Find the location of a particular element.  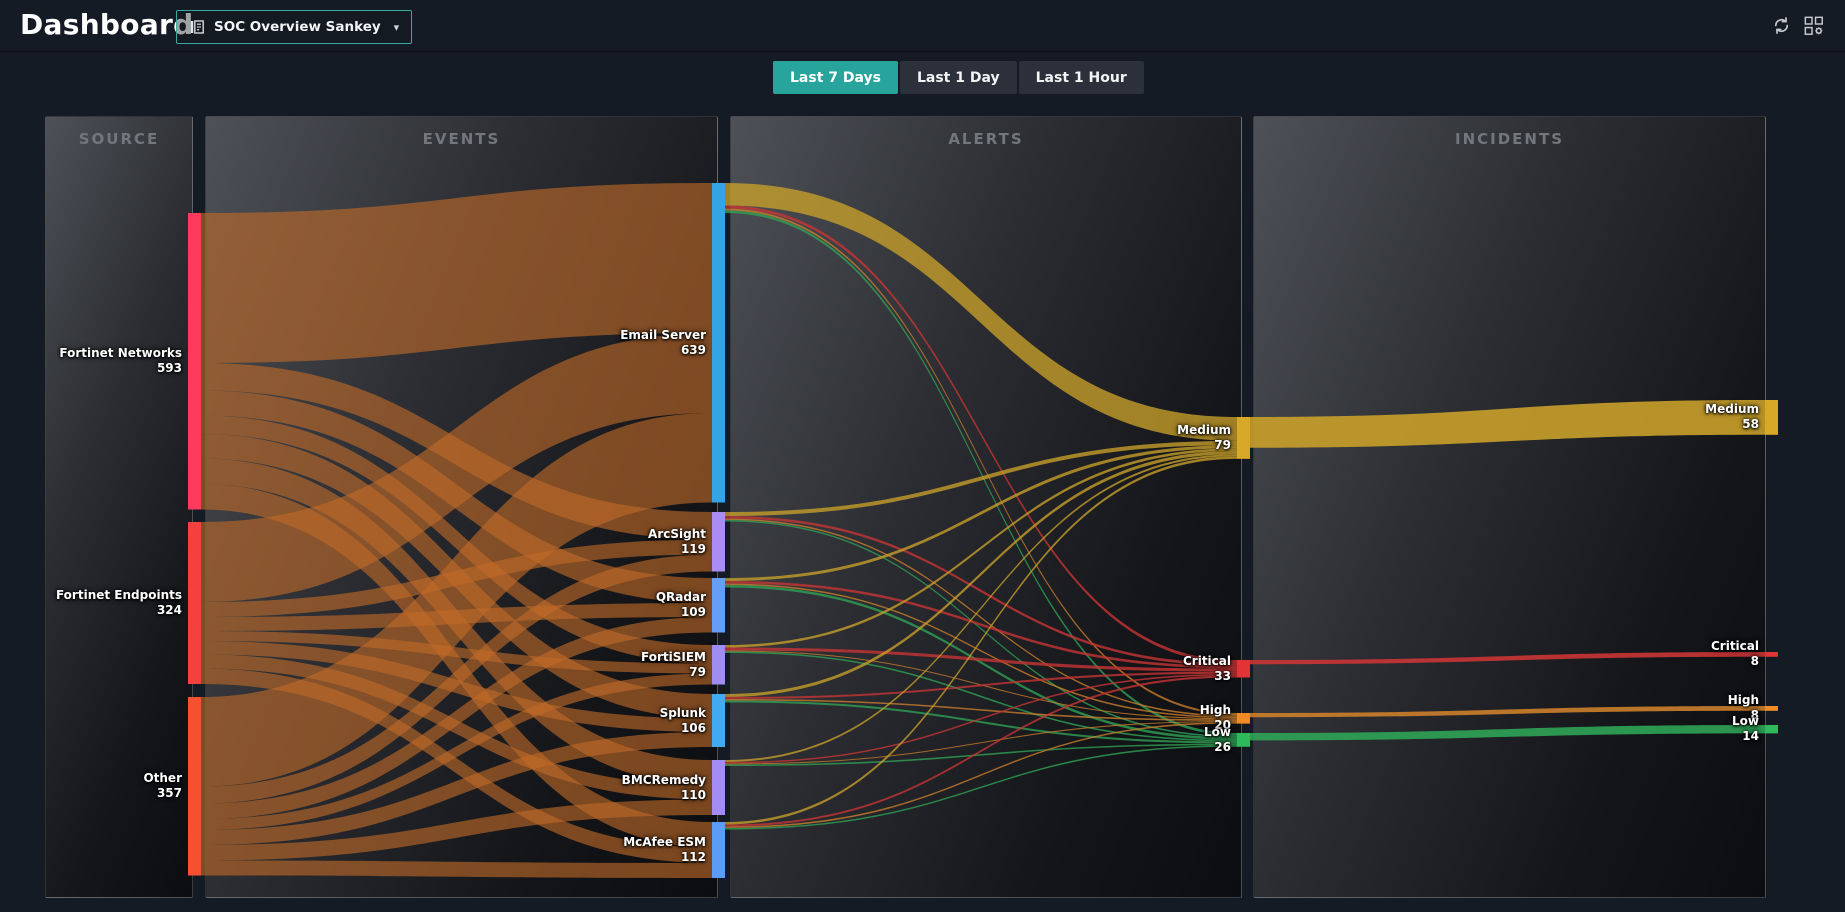

flow-mcafee_esm-a_high is located at coordinates (981, 775).